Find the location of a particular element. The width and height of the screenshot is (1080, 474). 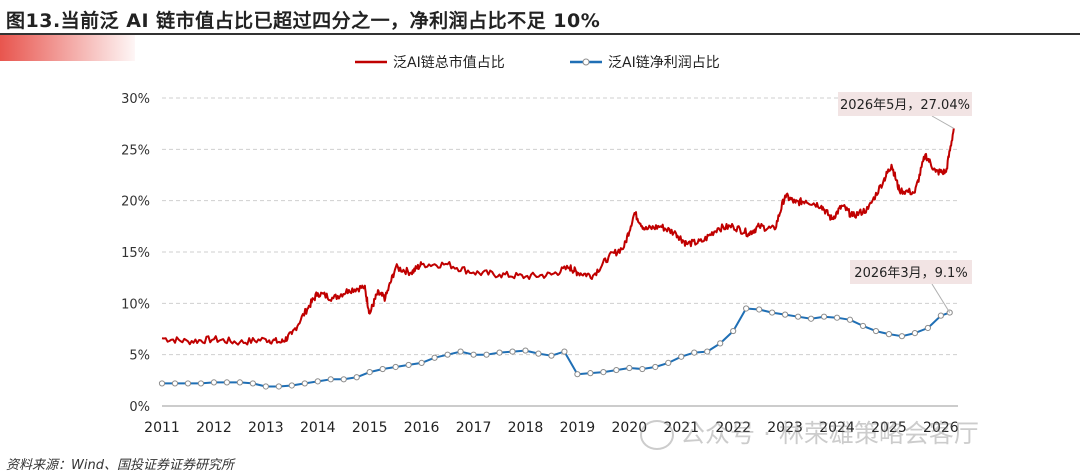

x-tick-label: 2015 is located at coordinates (370, 428).